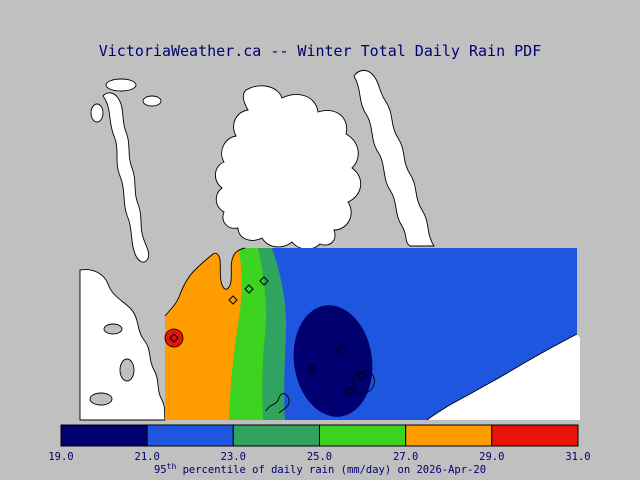 The width and height of the screenshot is (640, 480). I want to click on colorbar-tick-label: 19.0, so click(60, 457).